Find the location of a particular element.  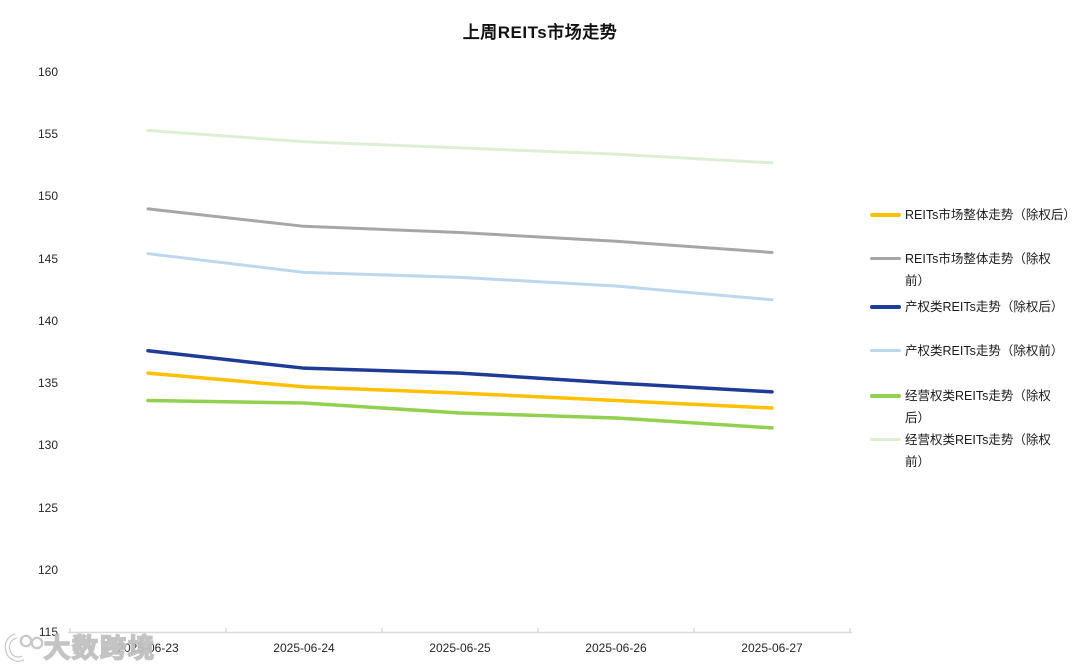

y-tick-label: 125 is located at coordinates (47, 507).